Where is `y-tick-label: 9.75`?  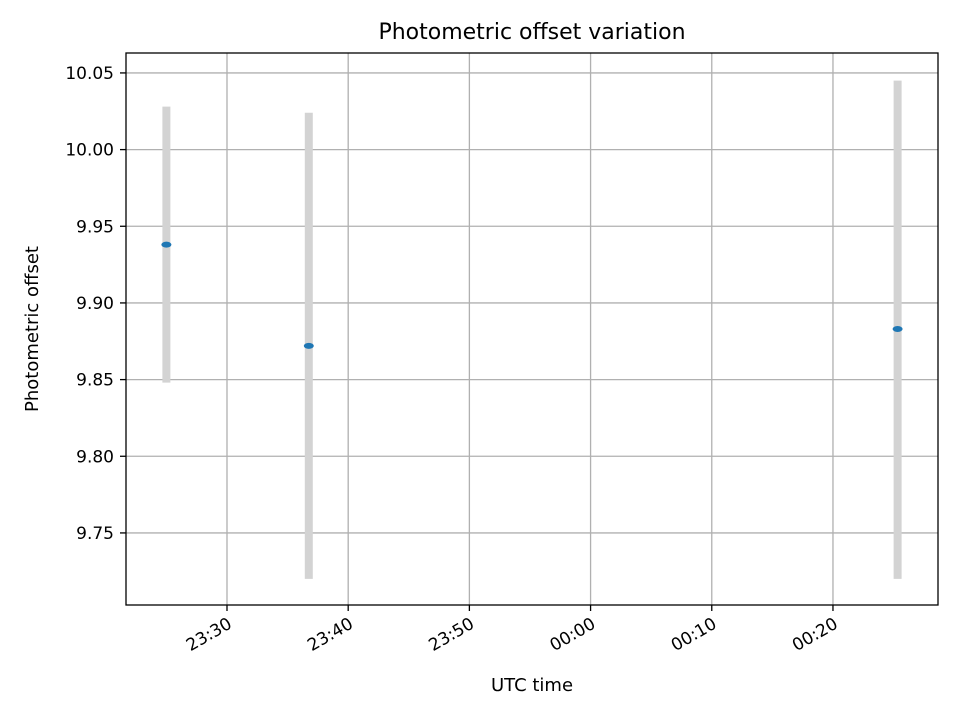
y-tick-label: 9.75 is located at coordinates (95, 534).